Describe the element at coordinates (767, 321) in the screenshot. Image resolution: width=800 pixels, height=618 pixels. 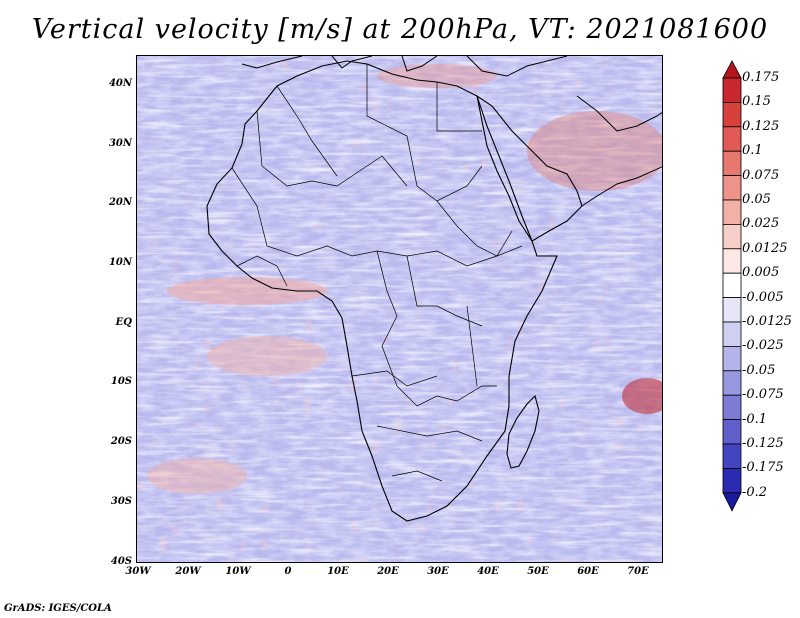
I see `colorbar-label: -0.0125` at that location.